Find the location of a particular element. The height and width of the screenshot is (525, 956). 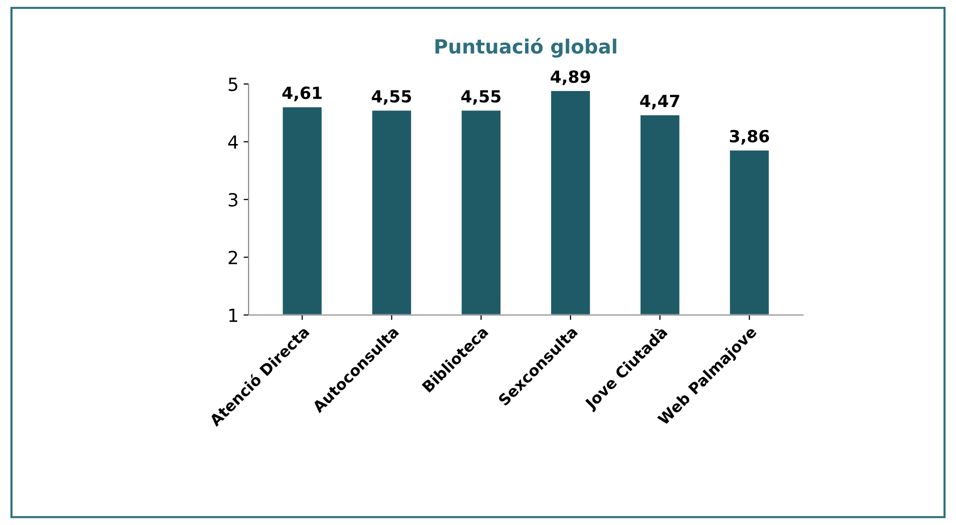

y-tick-label: 1 is located at coordinates (233, 315).